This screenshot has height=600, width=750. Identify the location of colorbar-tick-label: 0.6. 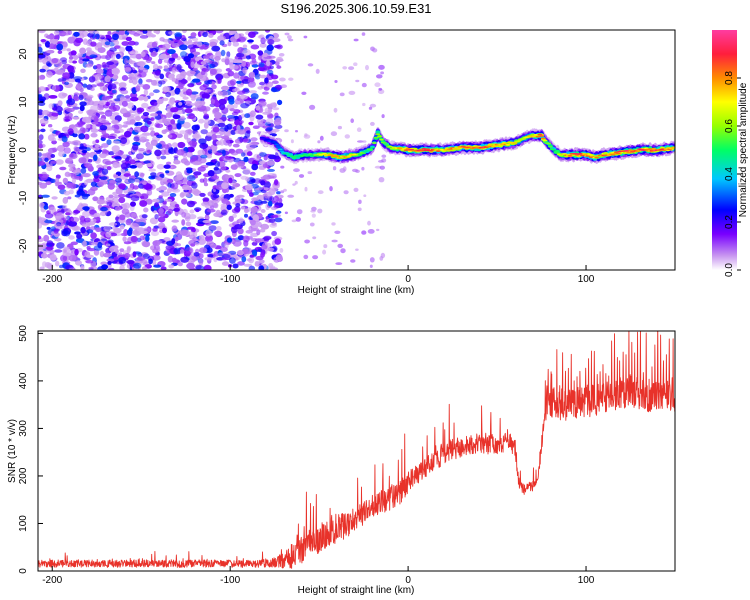
(729, 126).